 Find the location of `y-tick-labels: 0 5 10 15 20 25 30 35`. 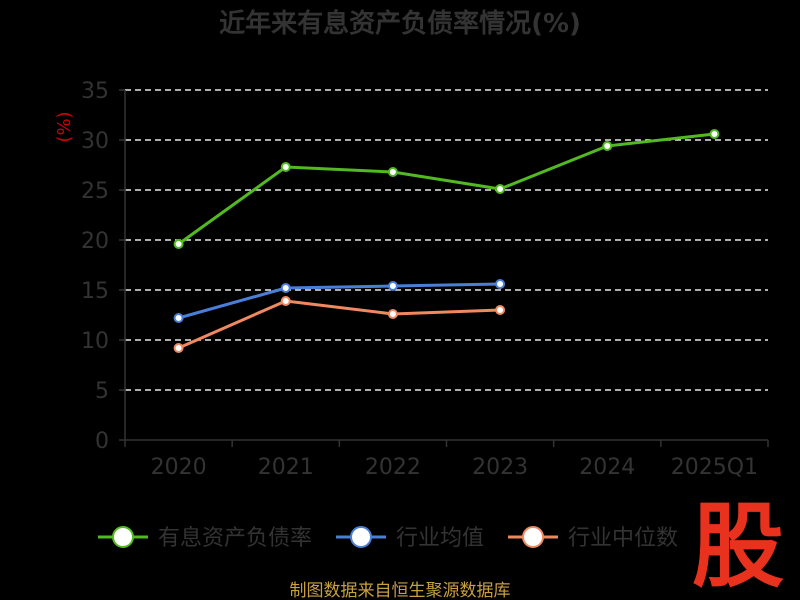

y-tick-labels: 0 5 10 15 20 25 30 35 is located at coordinates (95, 266).